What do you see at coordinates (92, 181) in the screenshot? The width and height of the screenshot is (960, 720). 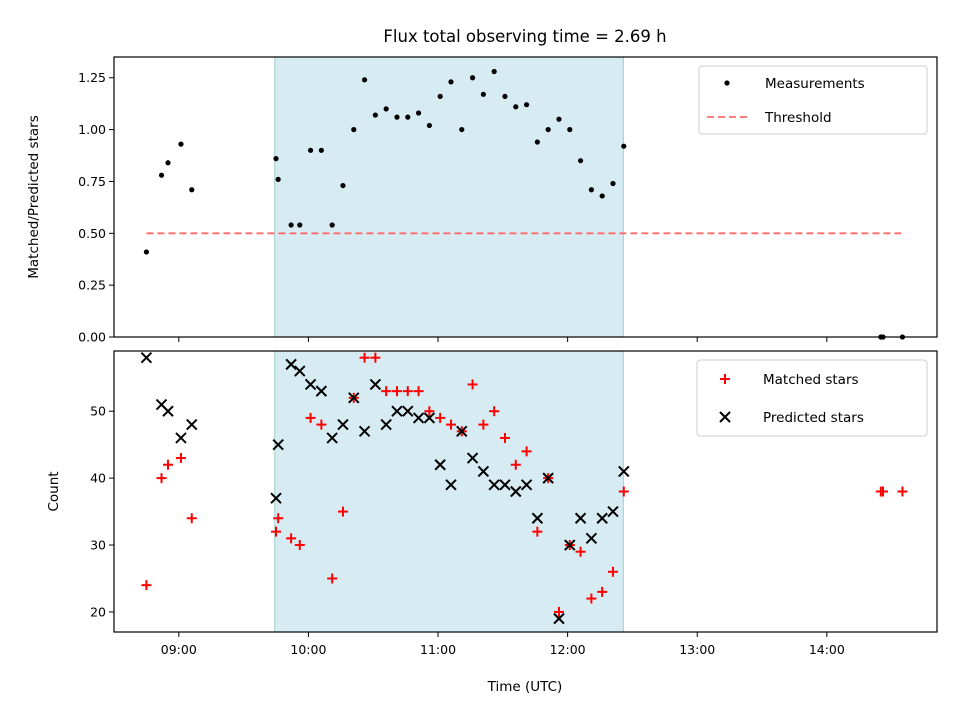 I see `y-tick-label: 0.75` at bounding box center [92, 181].